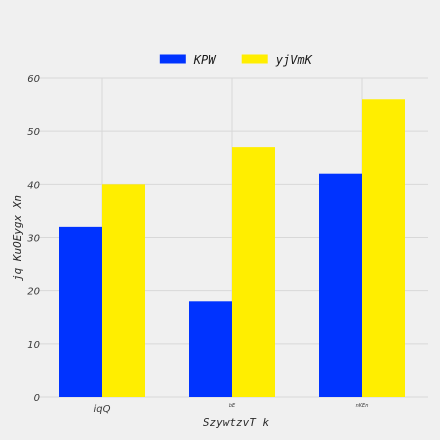 The height and width of the screenshot is (440, 440). I want to click on bar-KPW-nKEn, so click(340, 285).